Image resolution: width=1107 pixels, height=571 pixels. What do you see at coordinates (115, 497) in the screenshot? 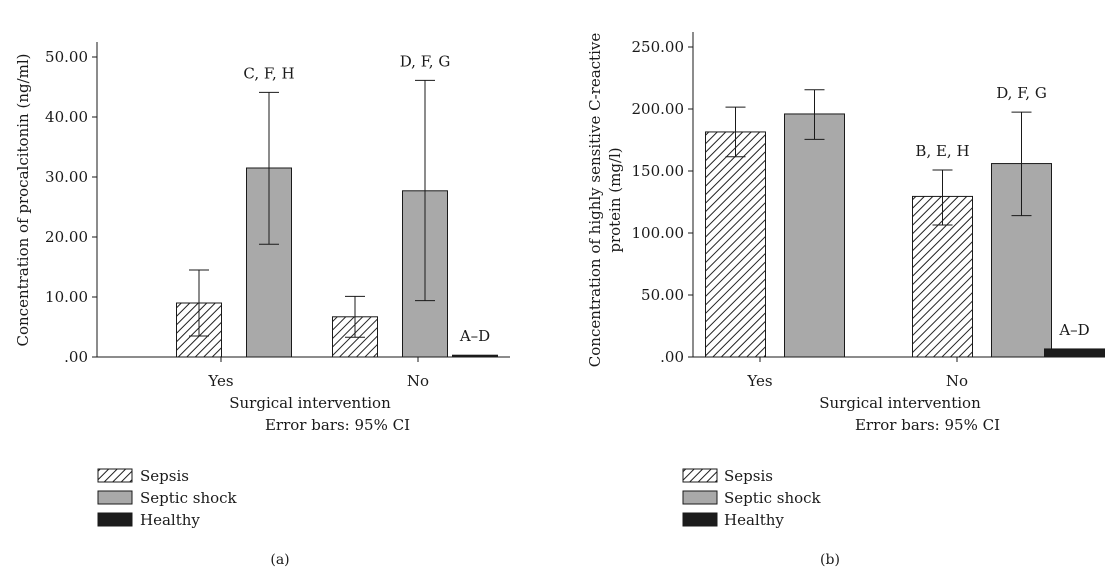
I see `panel-a-legend-swatch-septic-shock` at bounding box center [115, 497].